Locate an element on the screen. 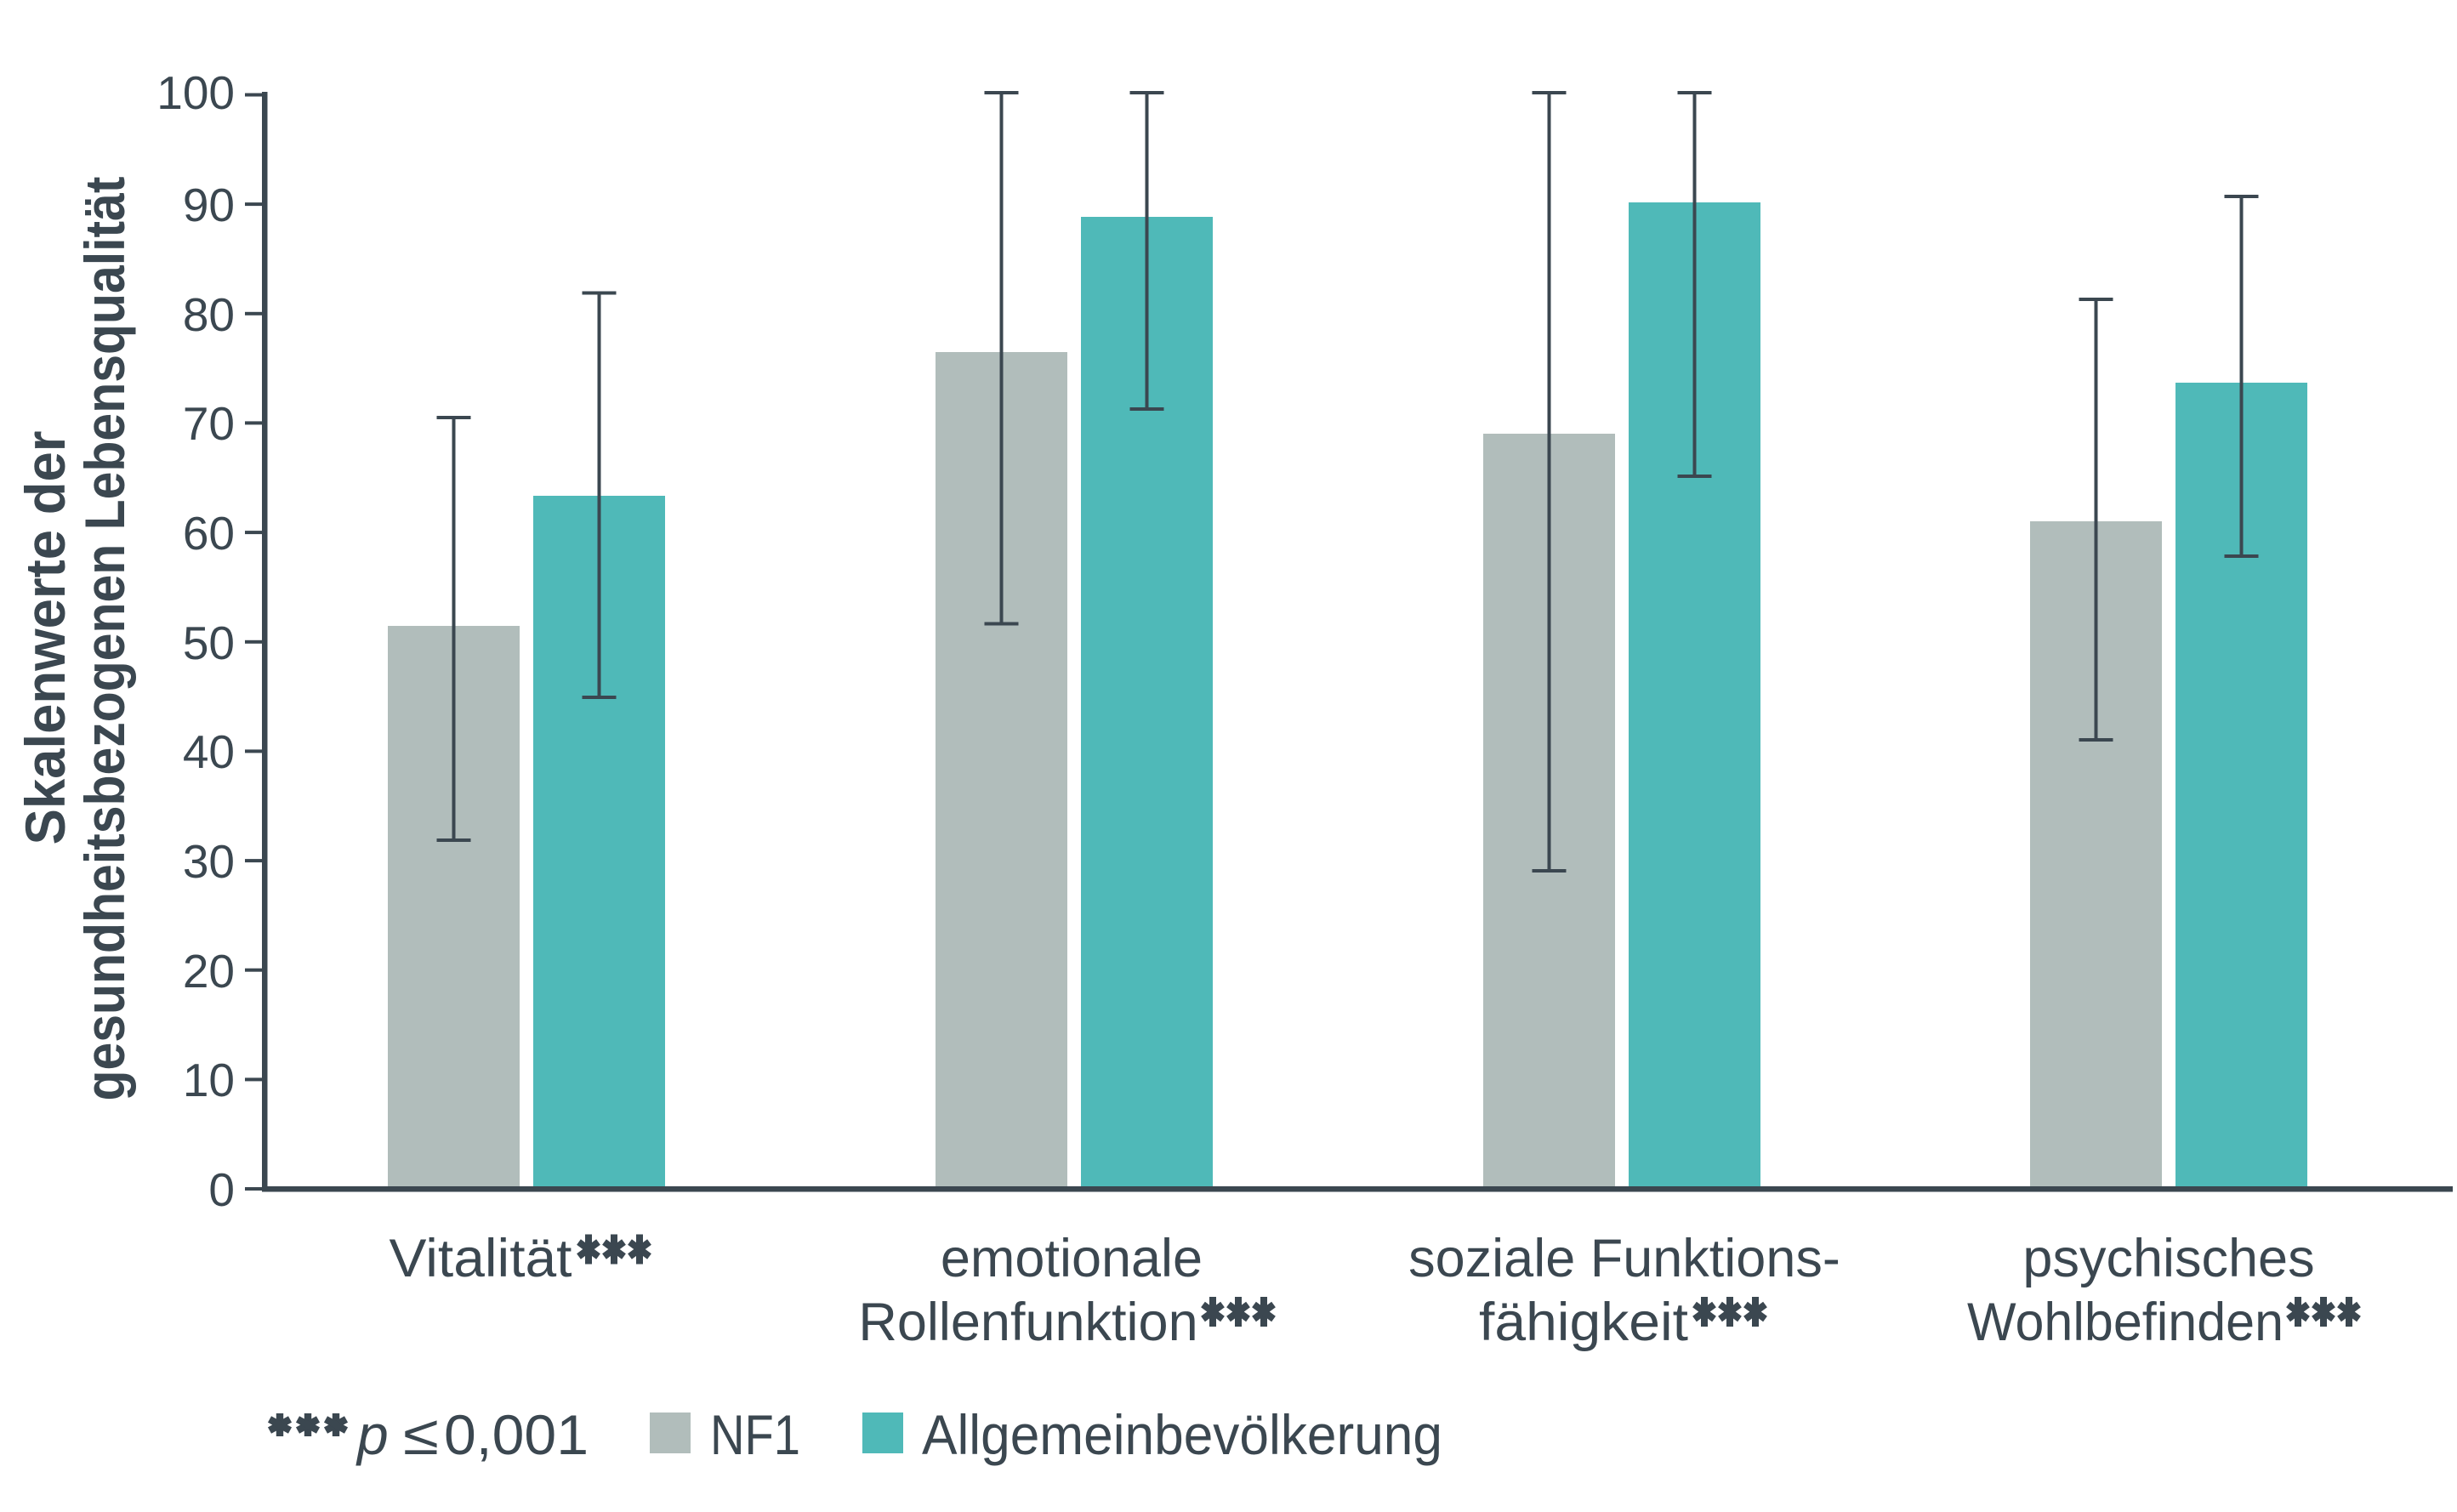 The height and width of the screenshot is (1512, 2457). svg-text: fähigkeit is located at coordinates (1584, 1322).